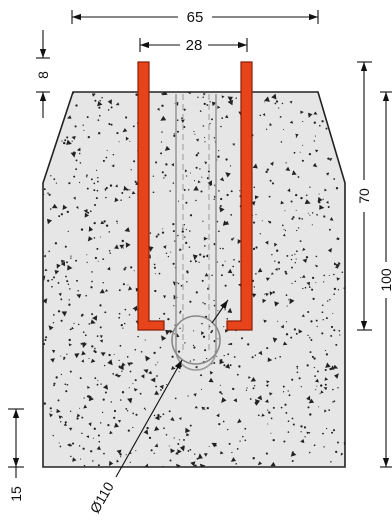 The image size is (392, 531). I want to click on dimension-top-offset: 8, so click(43, 74).